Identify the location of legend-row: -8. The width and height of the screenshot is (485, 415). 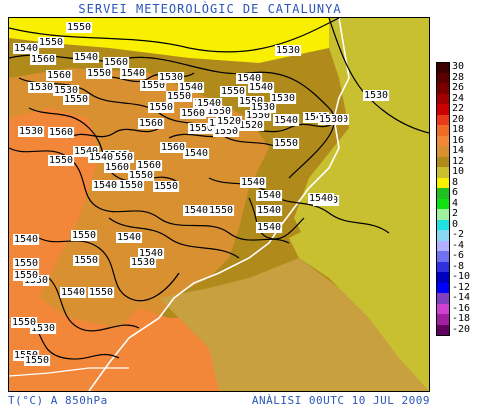
(460, 266).